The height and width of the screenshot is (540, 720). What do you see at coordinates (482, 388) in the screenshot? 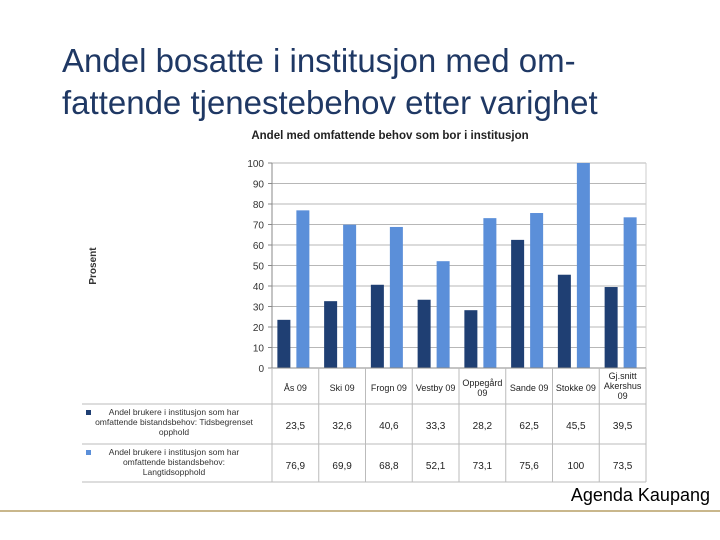
I see `x-tick-label: Oppegård 09` at bounding box center [482, 388].